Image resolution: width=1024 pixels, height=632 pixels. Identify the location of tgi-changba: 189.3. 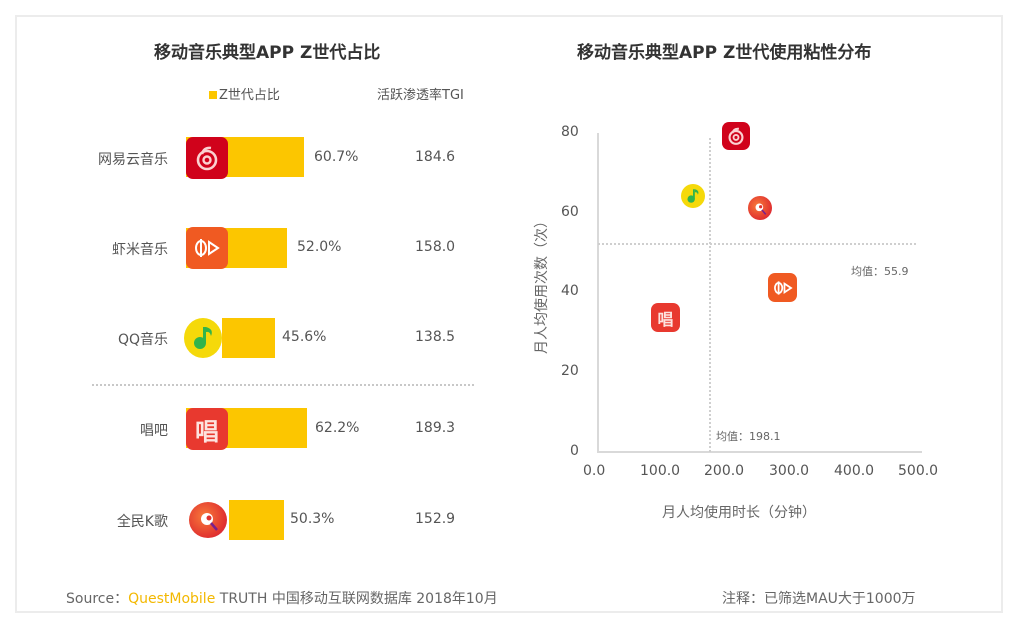
(435, 428).